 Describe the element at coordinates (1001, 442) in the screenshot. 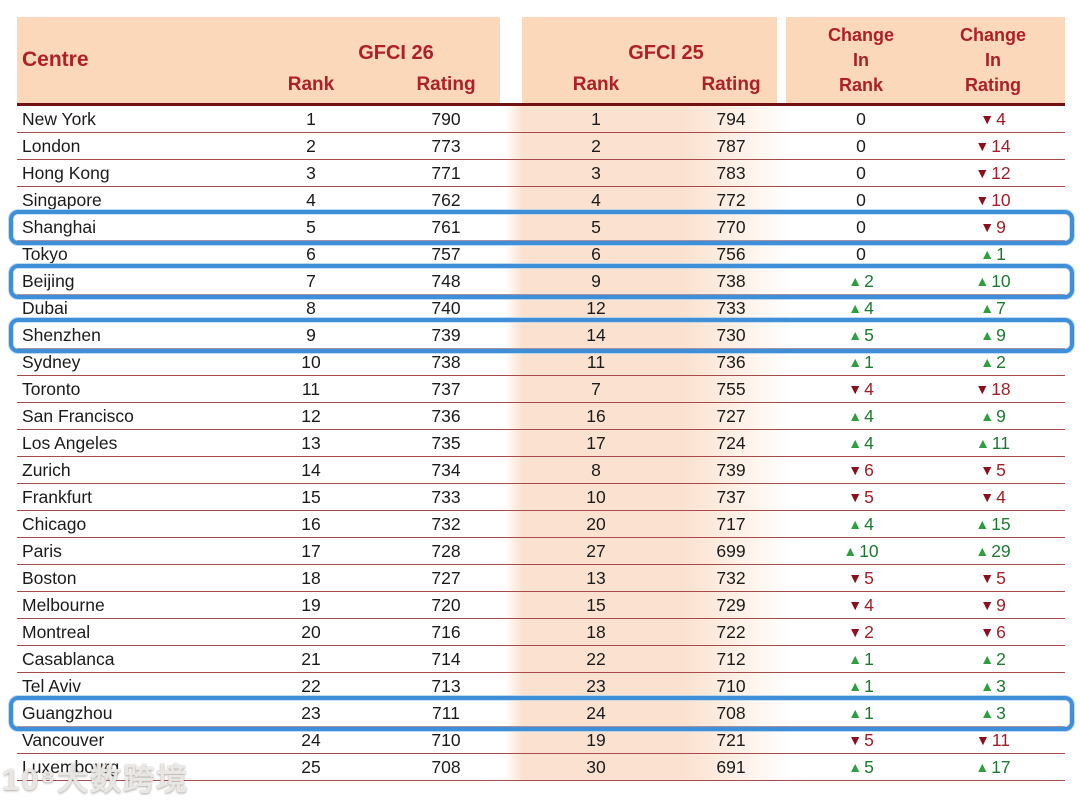

I see `change-value: 11` at that location.